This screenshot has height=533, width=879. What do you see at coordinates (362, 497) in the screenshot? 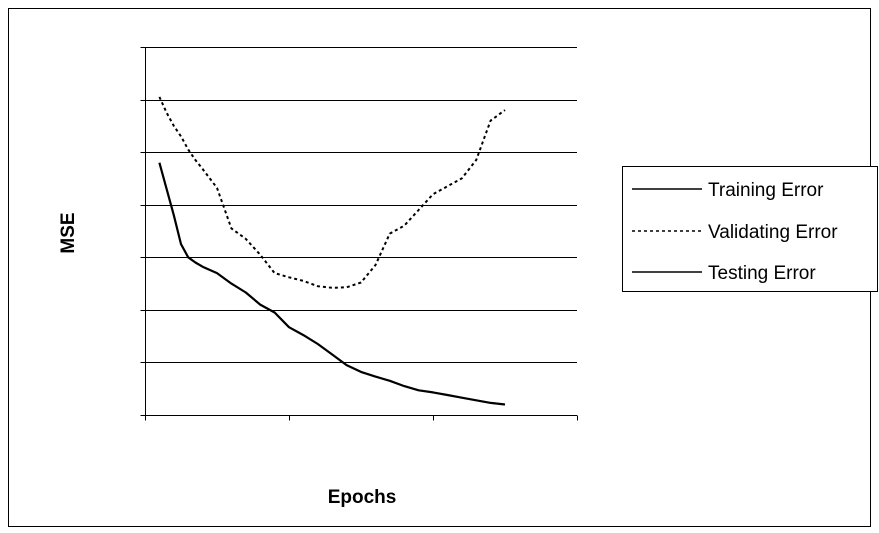
I see `x-axis-label: Epochs` at bounding box center [362, 497].